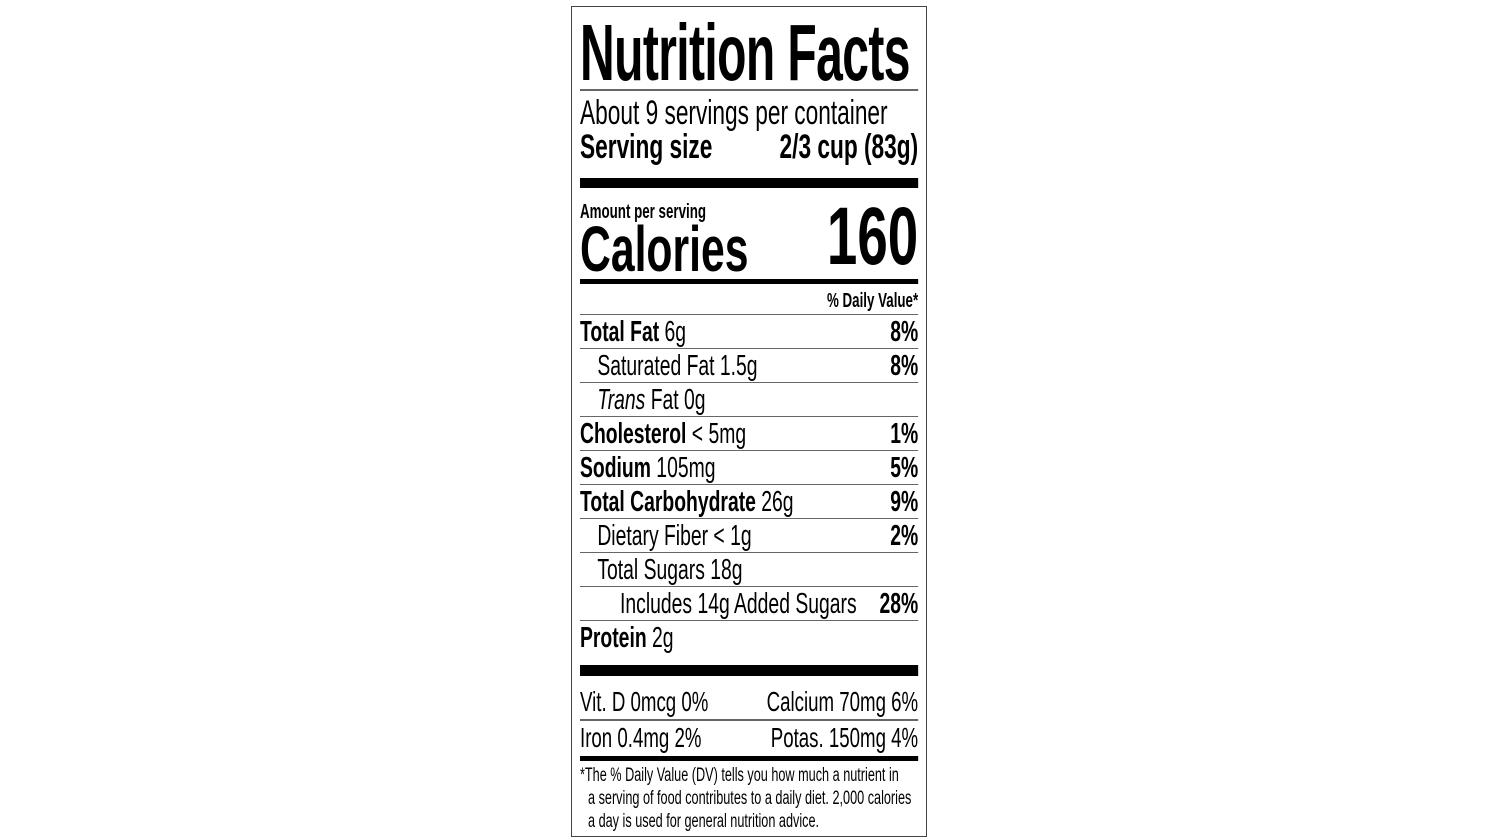 This screenshot has height=840, width=1492. I want to click on nutrient-row-saturated-fat: Saturated Fat 1.5g 8%, so click(749, 365).